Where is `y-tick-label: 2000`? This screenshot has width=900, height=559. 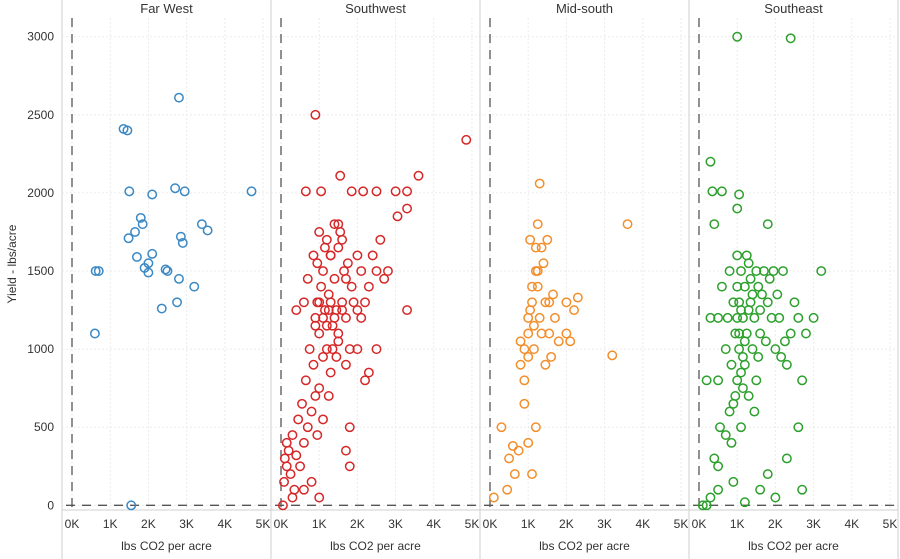
y-tick-label: 2000 is located at coordinates (40, 193).